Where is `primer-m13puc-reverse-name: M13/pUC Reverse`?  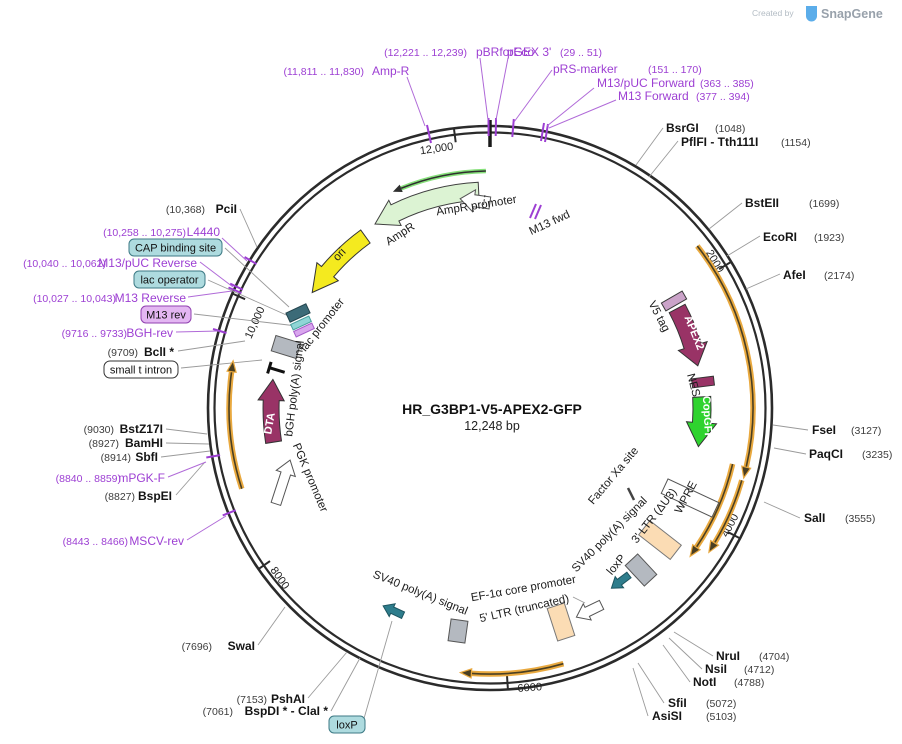 primer-m13puc-reverse-name: M13/pUC Reverse is located at coordinates (147, 263).